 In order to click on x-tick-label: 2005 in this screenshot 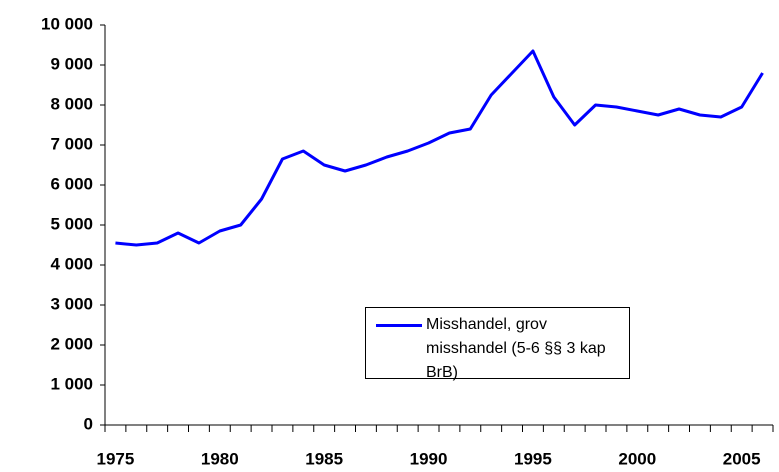, I will do `click(742, 458)`.